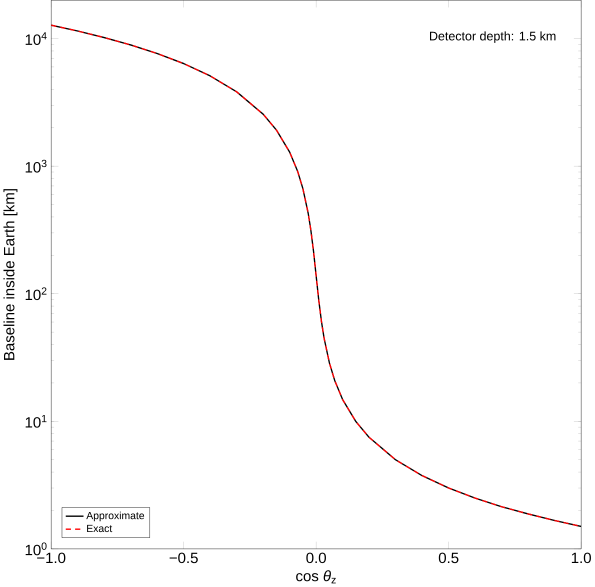 Image resolution: width=595 pixels, height=587 pixels. Describe the element at coordinates (316, 577) in the screenshot. I see `x-axis-title: cos θ$_{z}$` at that location.